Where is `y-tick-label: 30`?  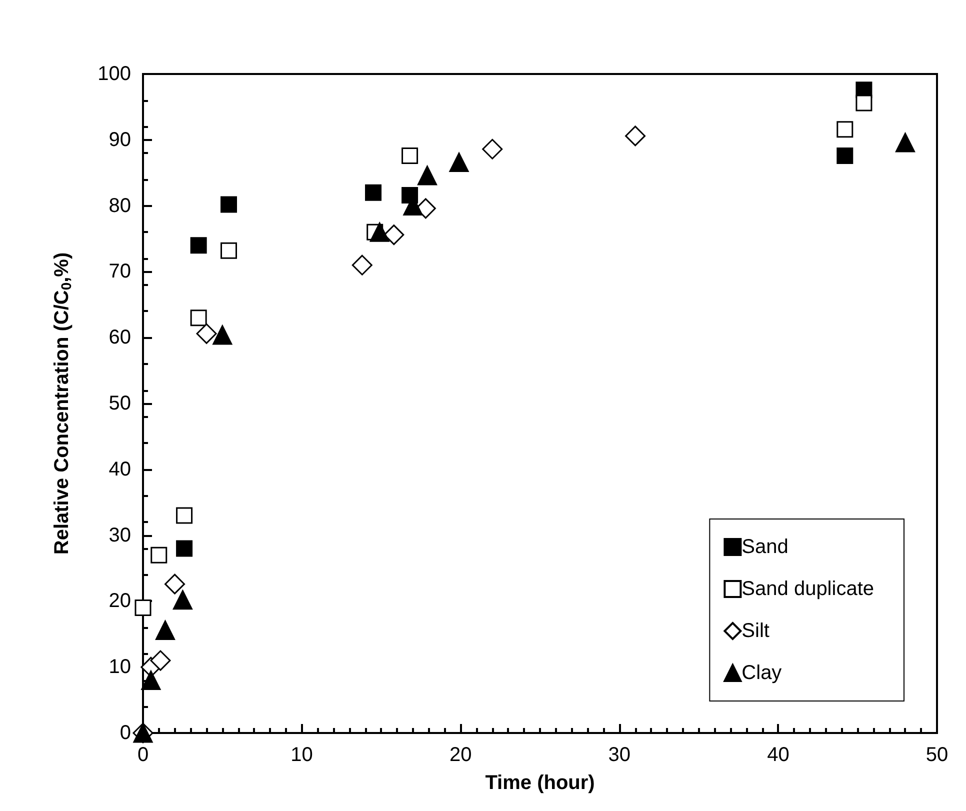 y-tick-label: 30 is located at coordinates (119, 535).